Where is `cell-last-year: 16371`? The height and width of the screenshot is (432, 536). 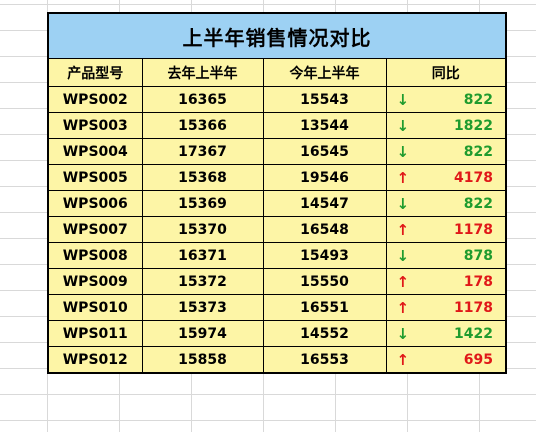
cell-last-year: 16371 is located at coordinates (202, 255).